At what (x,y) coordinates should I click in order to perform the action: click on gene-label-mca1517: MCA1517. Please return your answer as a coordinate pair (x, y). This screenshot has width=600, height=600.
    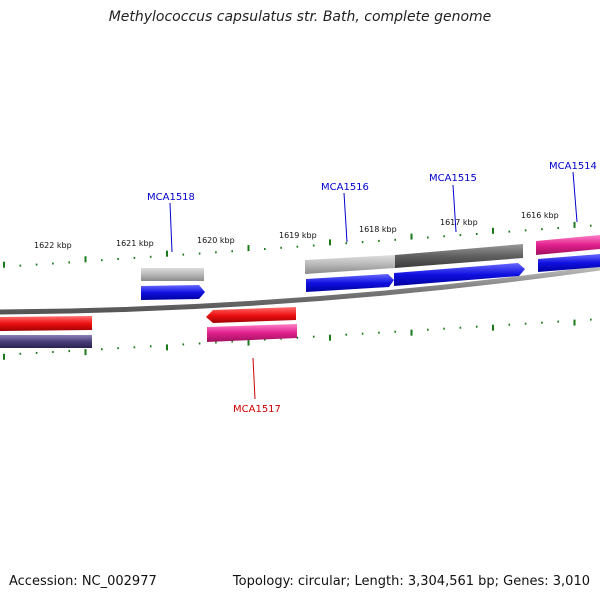
    Looking at the image, I should click on (257, 409).